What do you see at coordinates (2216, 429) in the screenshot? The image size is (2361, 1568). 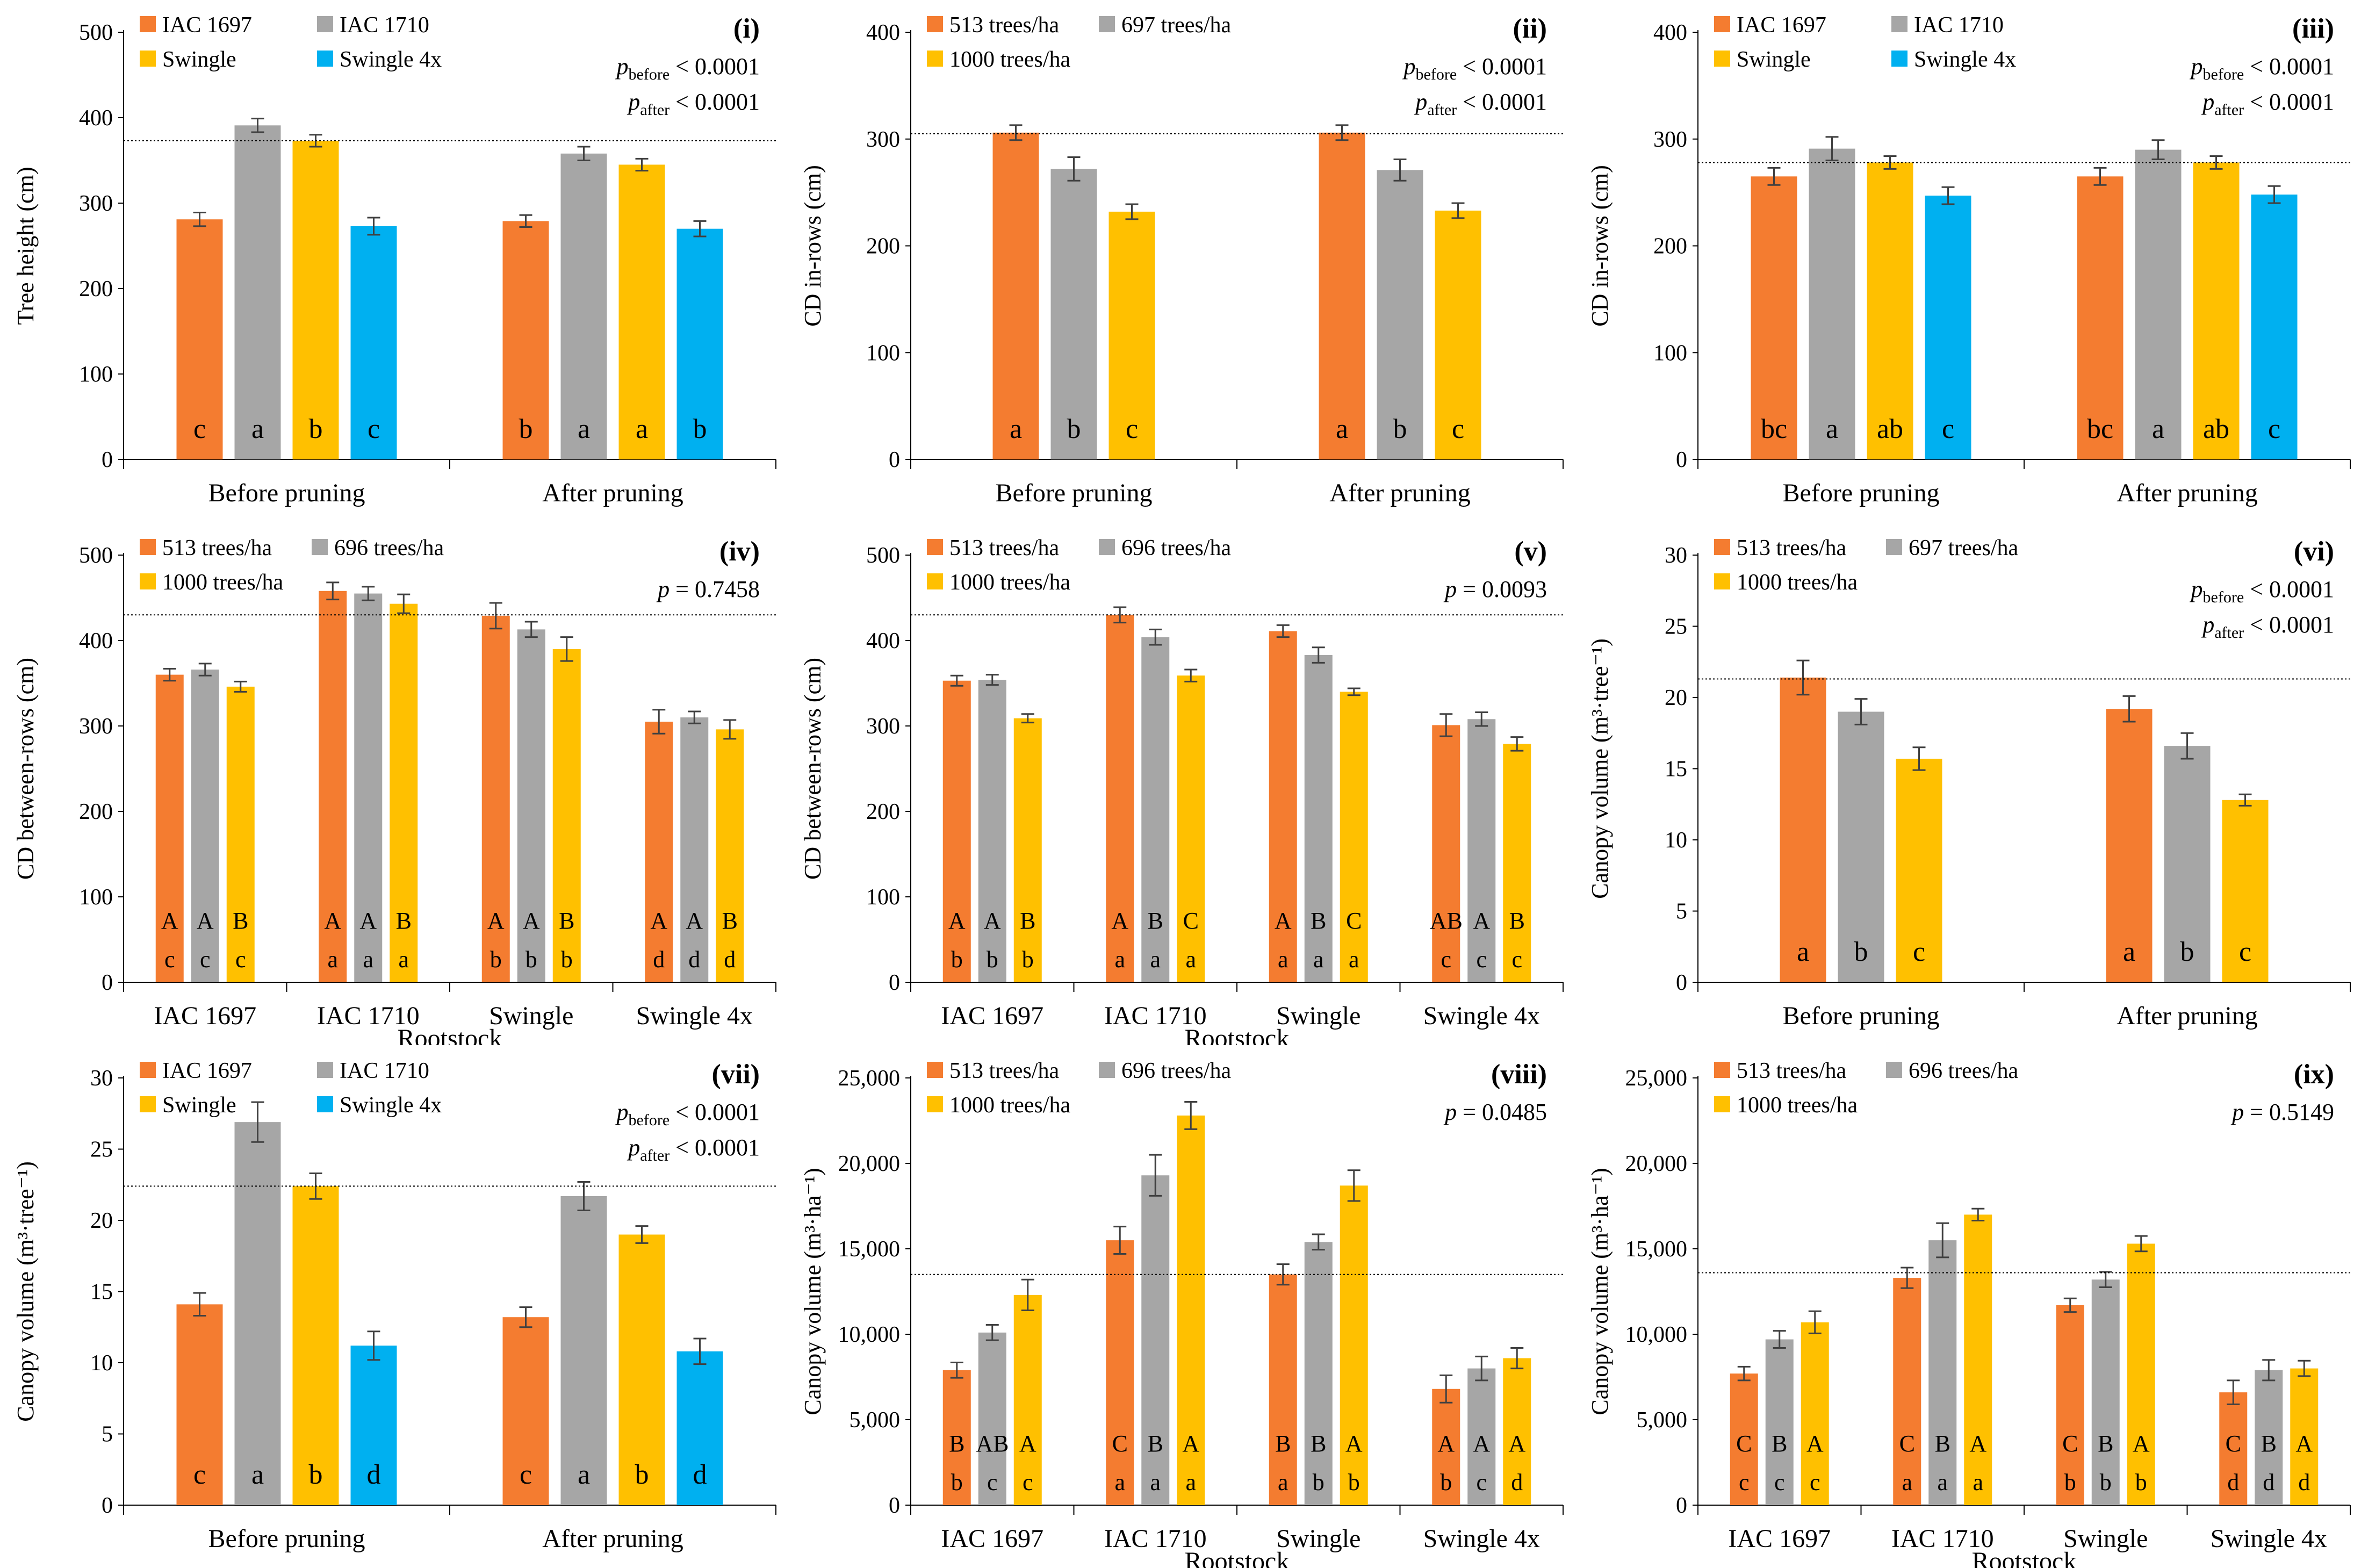 I see `significance-letter: ab` at bounding box center [2216, 429].